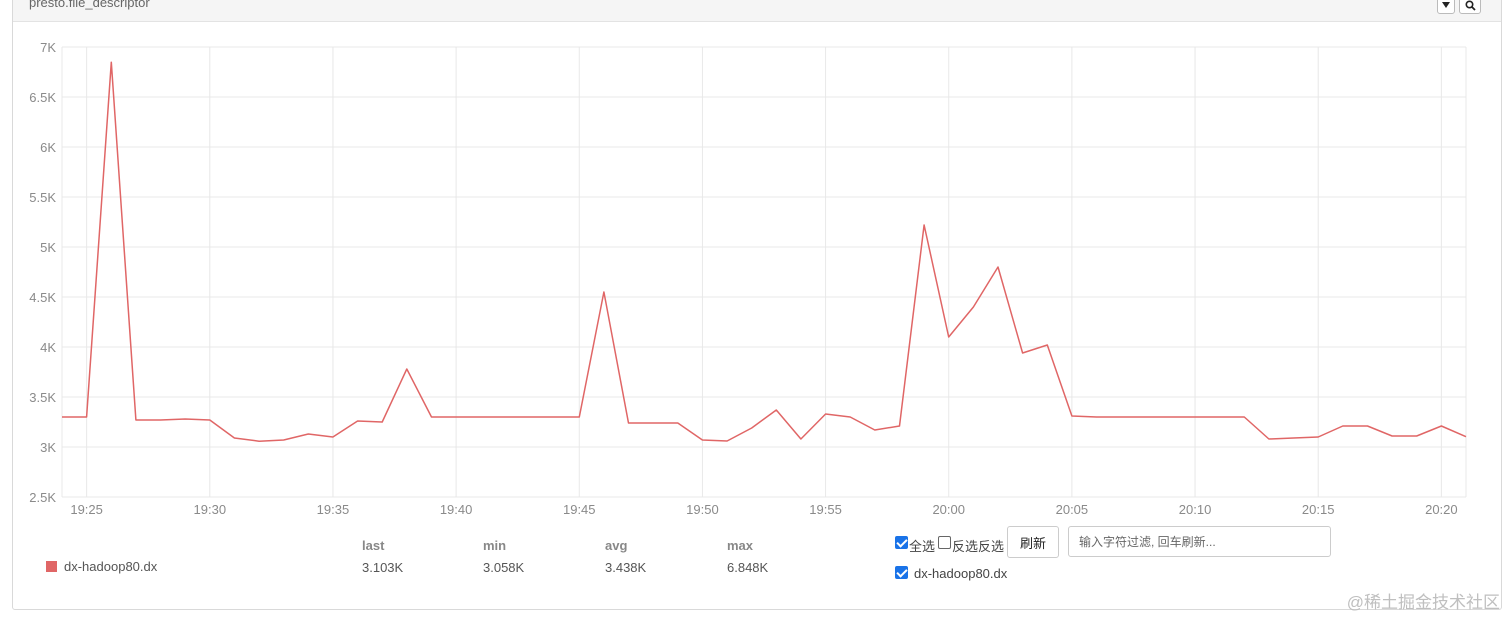  Describe the element at coordinates (1195, 509) in the screenshot. I see `x-tick-label: 20:10` at that location.